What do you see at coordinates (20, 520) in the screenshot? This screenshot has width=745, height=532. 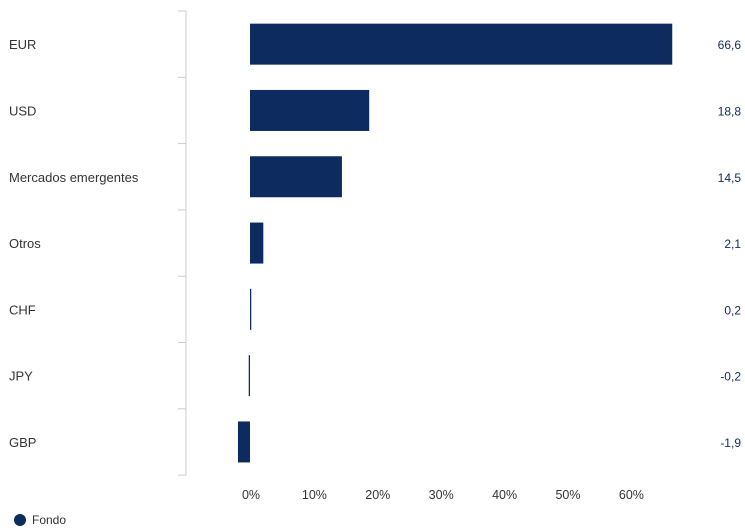 I see `legend-marker` at bounding box center [20, 520].